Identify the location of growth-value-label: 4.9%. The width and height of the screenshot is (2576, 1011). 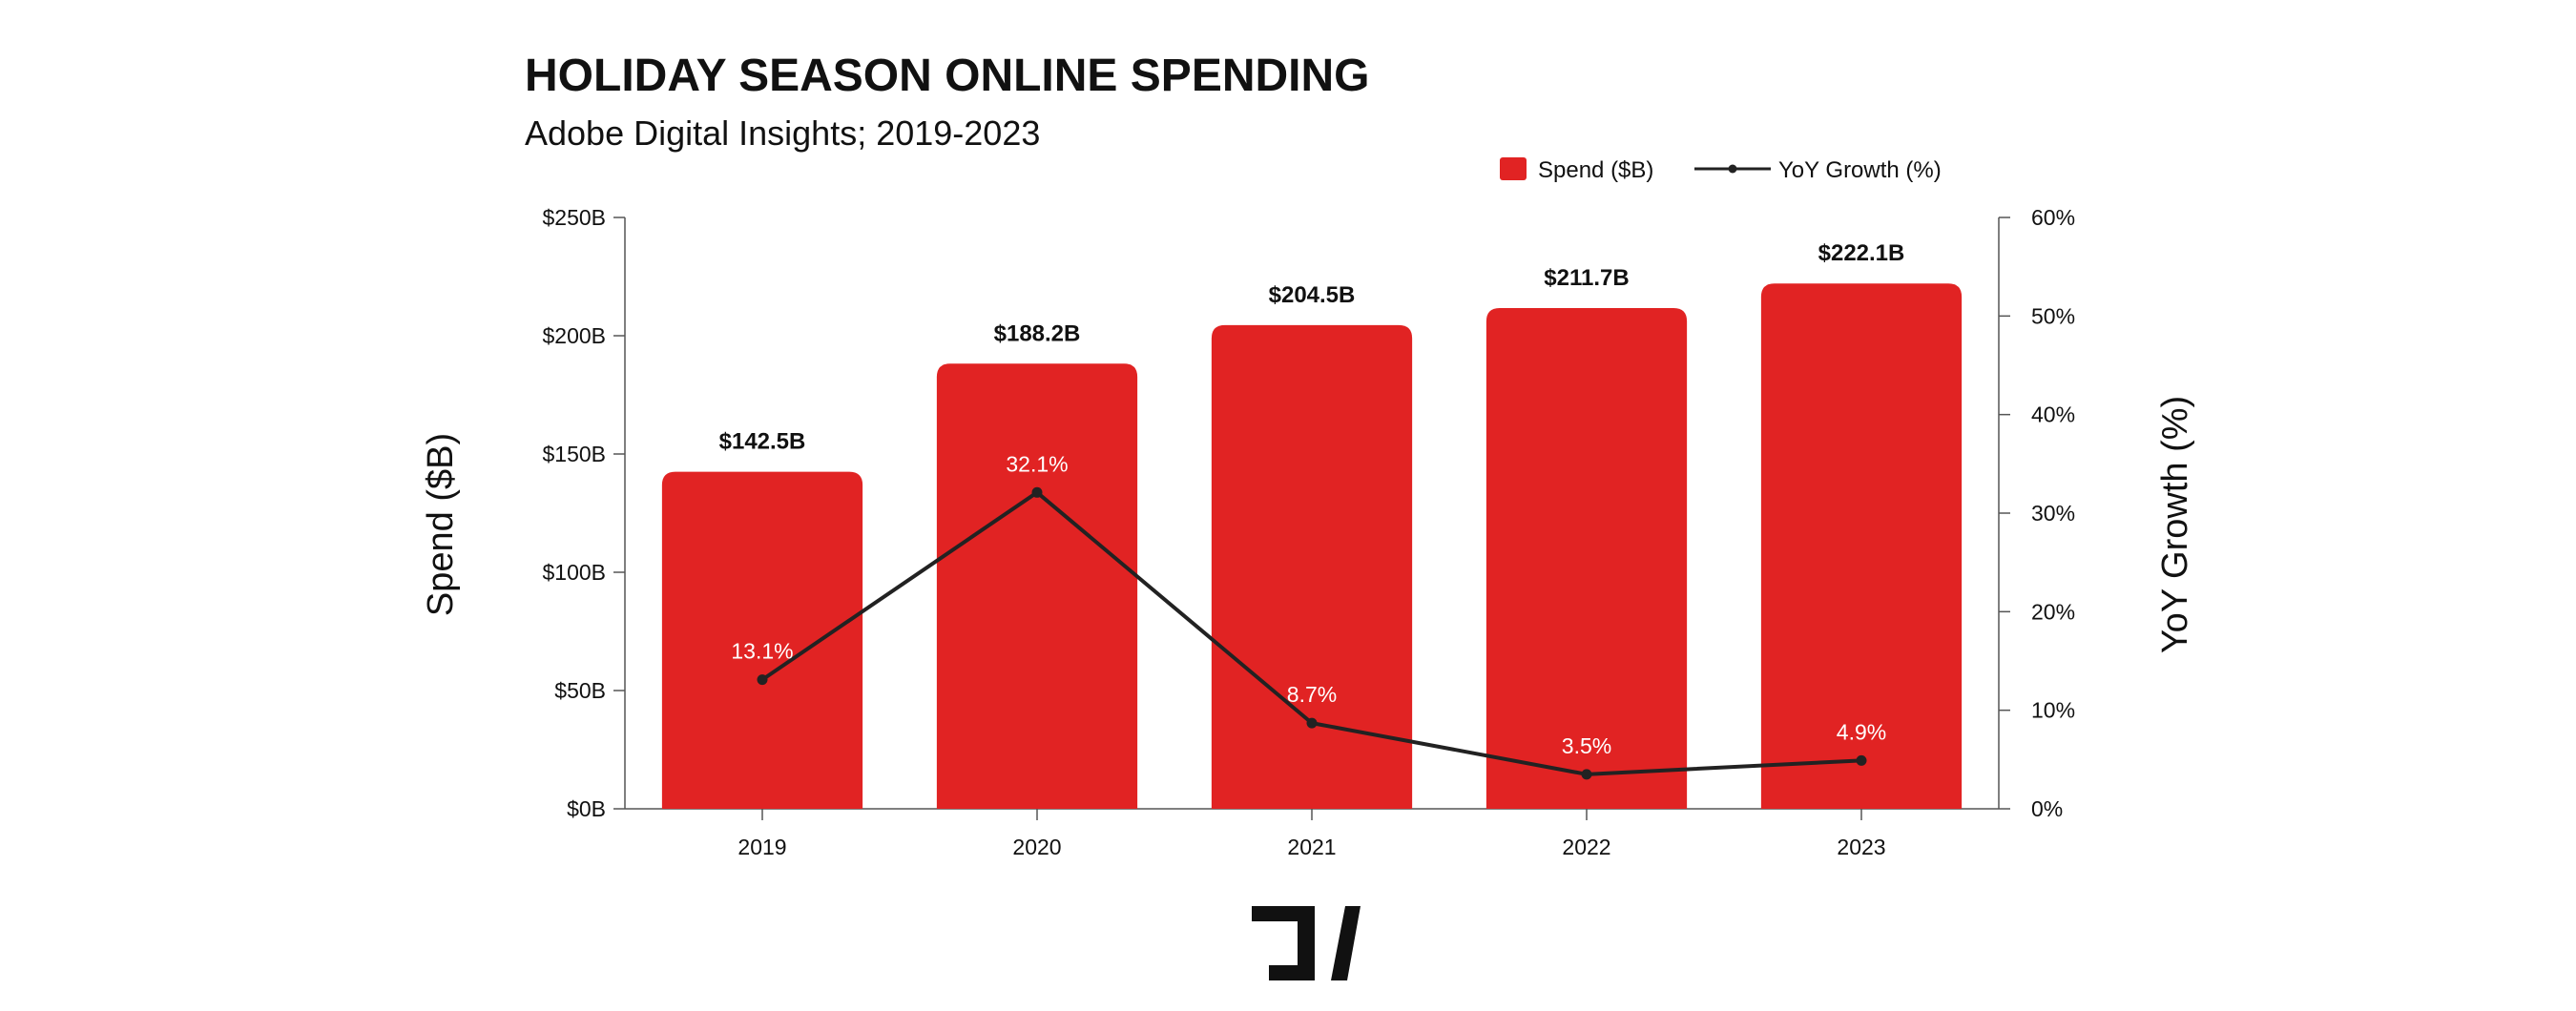
(1861, 731).